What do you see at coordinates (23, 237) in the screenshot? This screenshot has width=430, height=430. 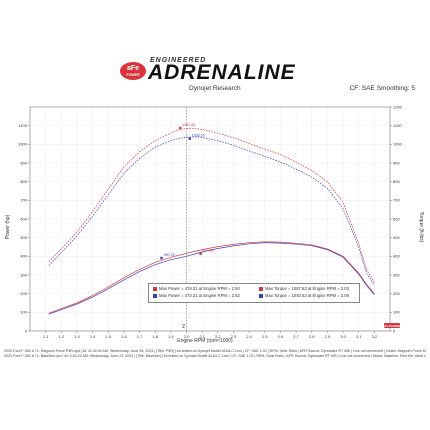 I see `y-left-tick-label: 500` at bounding box center [23, 237].